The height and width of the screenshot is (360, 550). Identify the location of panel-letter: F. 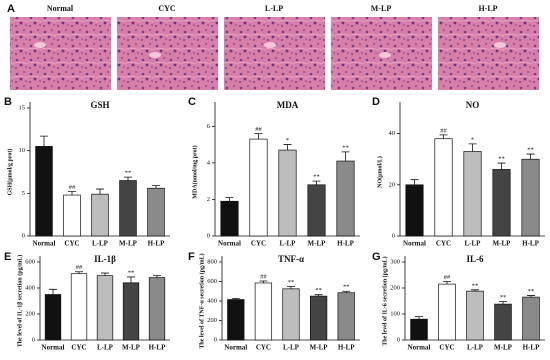
(191, 257).